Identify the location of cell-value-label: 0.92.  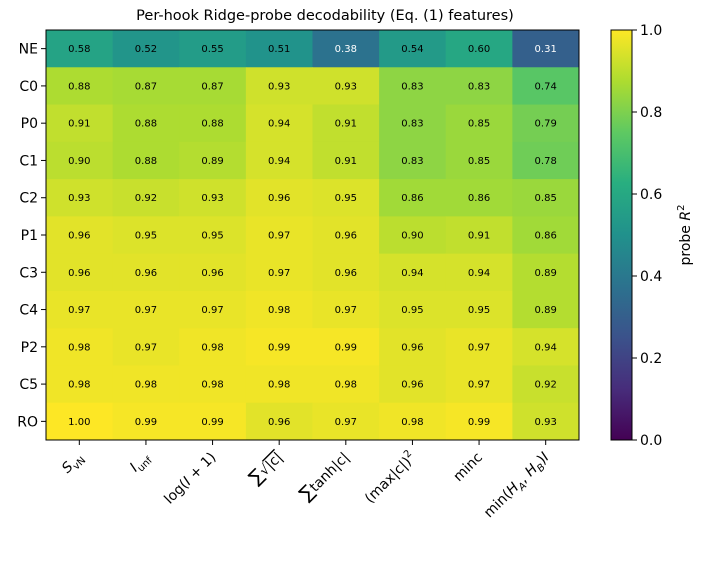
(546, 385).